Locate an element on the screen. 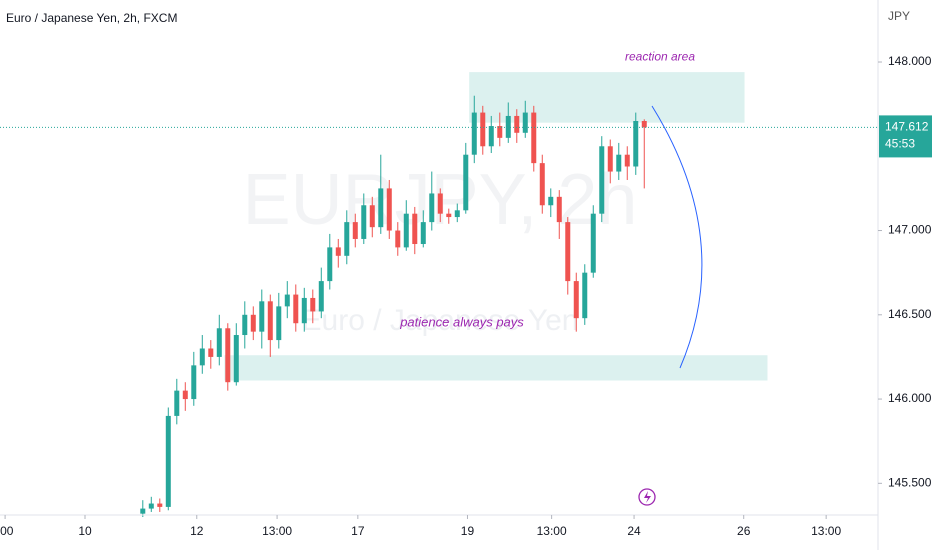 The height and width of the screenshot is (550, 932). event-bolt is located at coordinates (647, 497).